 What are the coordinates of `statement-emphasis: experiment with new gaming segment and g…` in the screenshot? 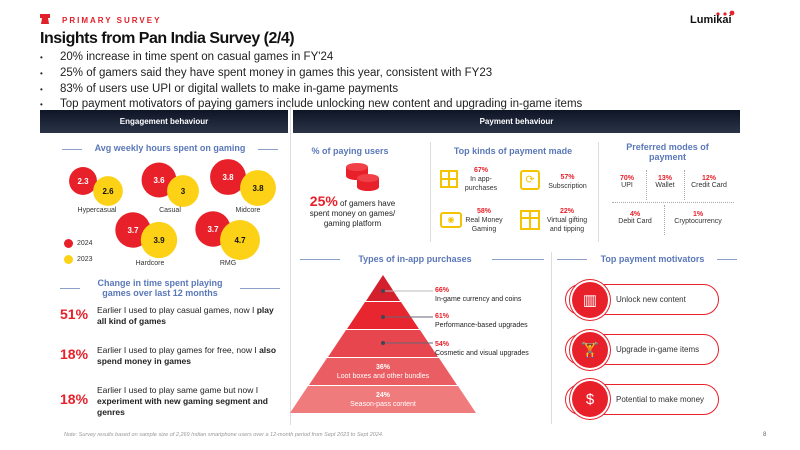 It's located at (182, 406).